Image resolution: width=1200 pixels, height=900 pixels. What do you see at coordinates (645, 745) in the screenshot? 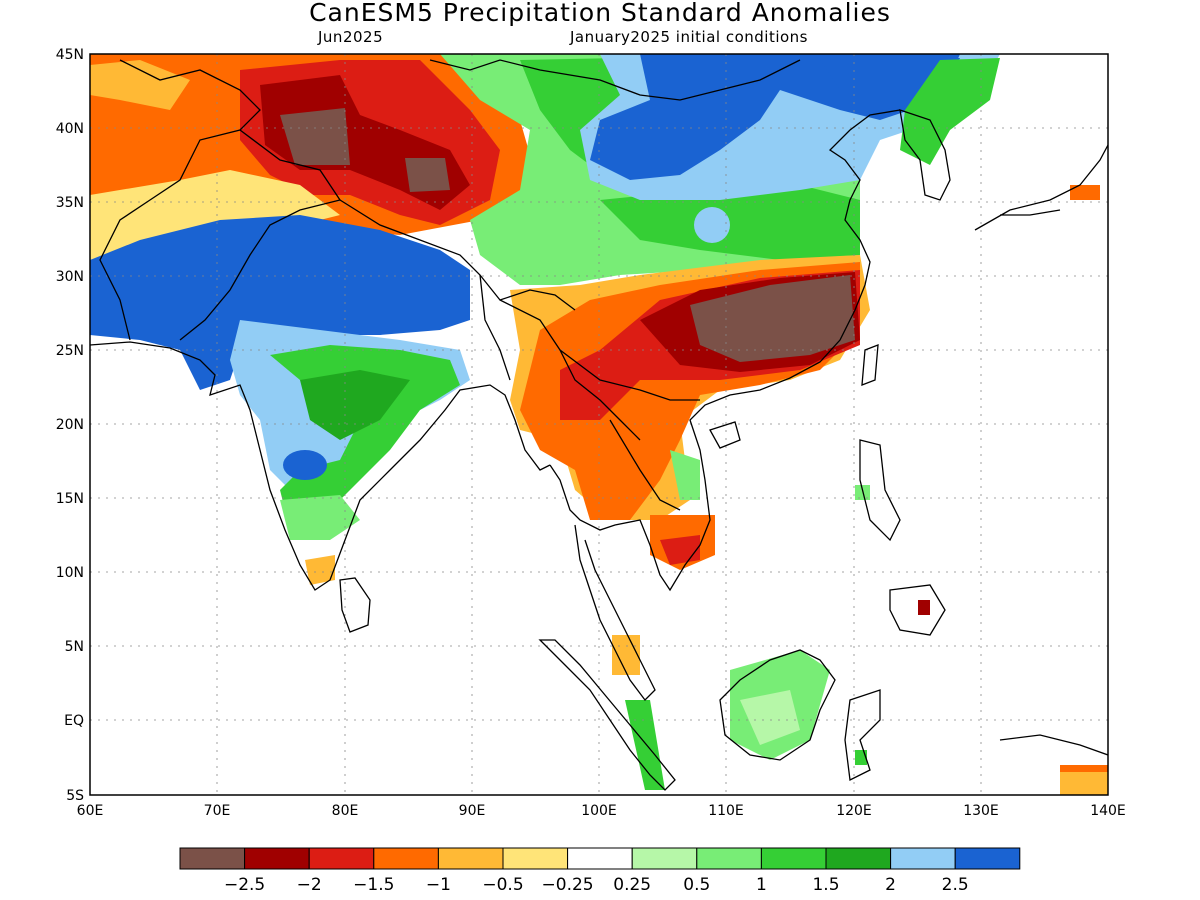
I see `region-sumatra-green` at bounding box center [645, 745].